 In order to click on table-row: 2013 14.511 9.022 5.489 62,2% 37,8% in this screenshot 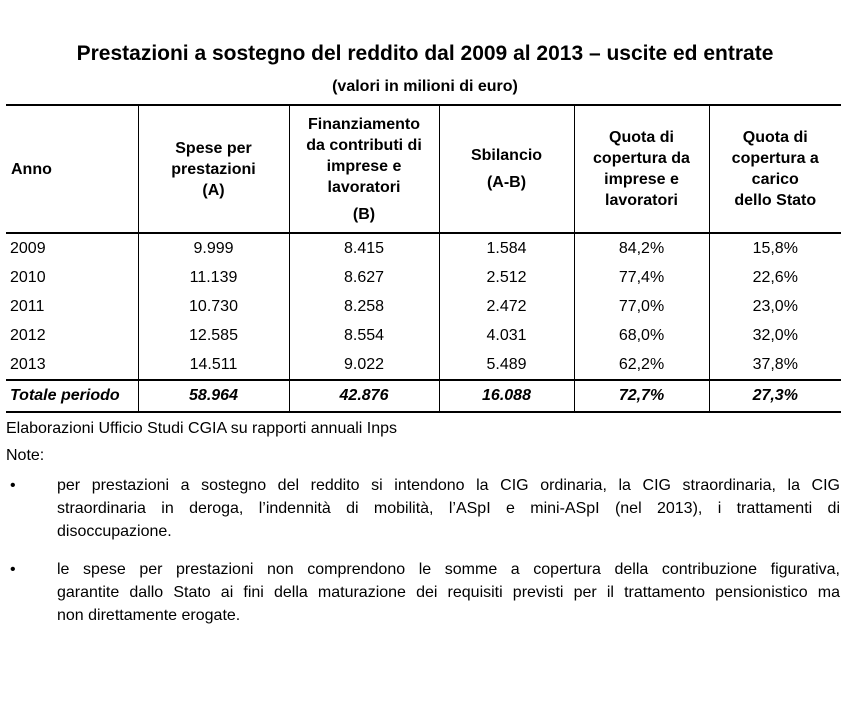, I will do `click(423, 365)`.